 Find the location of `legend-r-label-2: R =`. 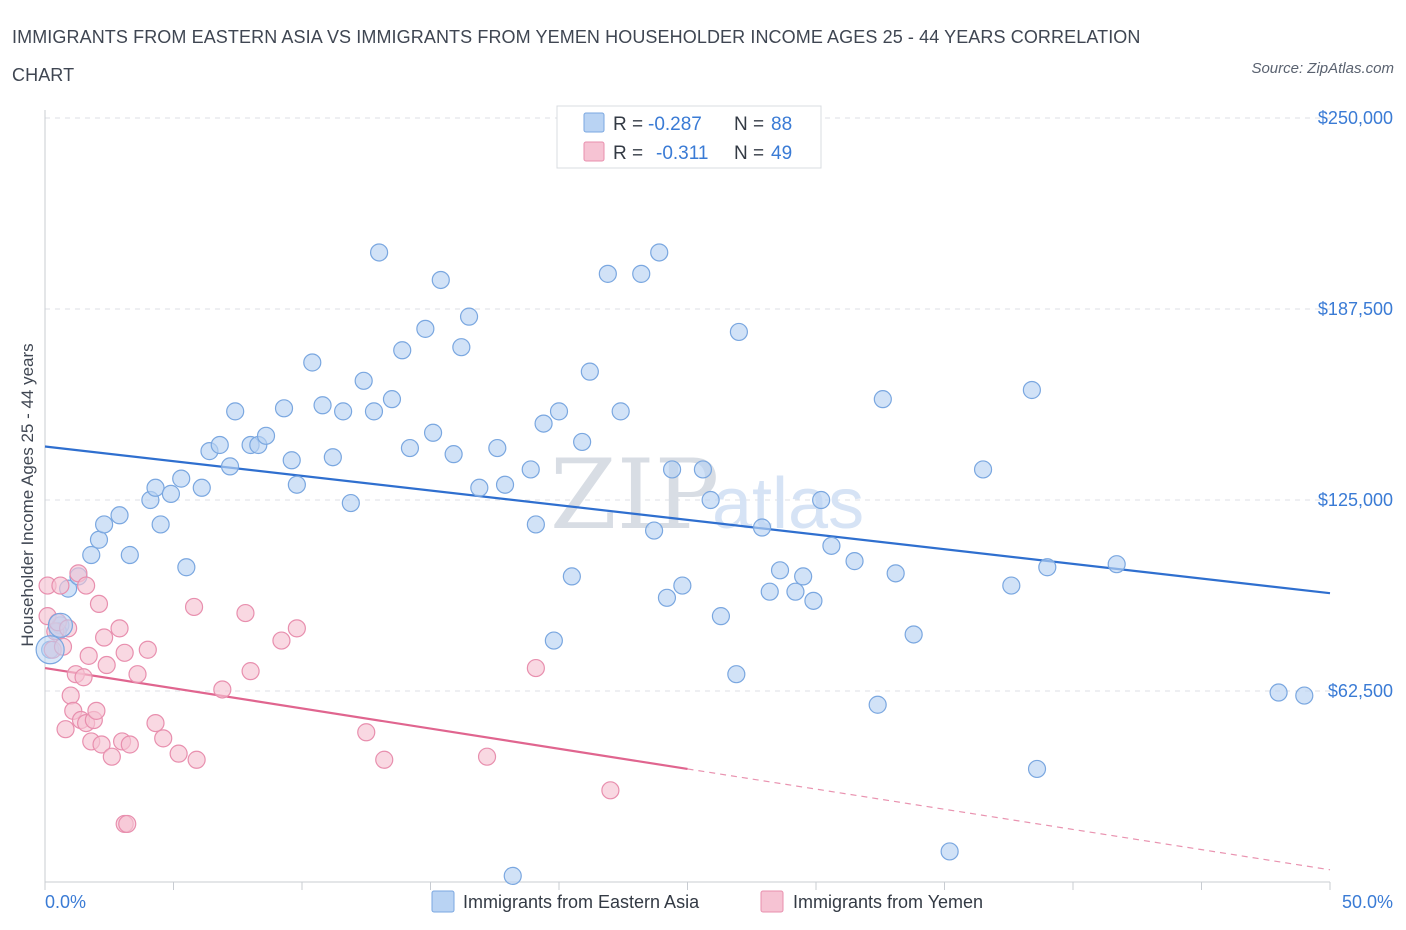

legend-r-label-2: R = is located at coordinates (628, 153).